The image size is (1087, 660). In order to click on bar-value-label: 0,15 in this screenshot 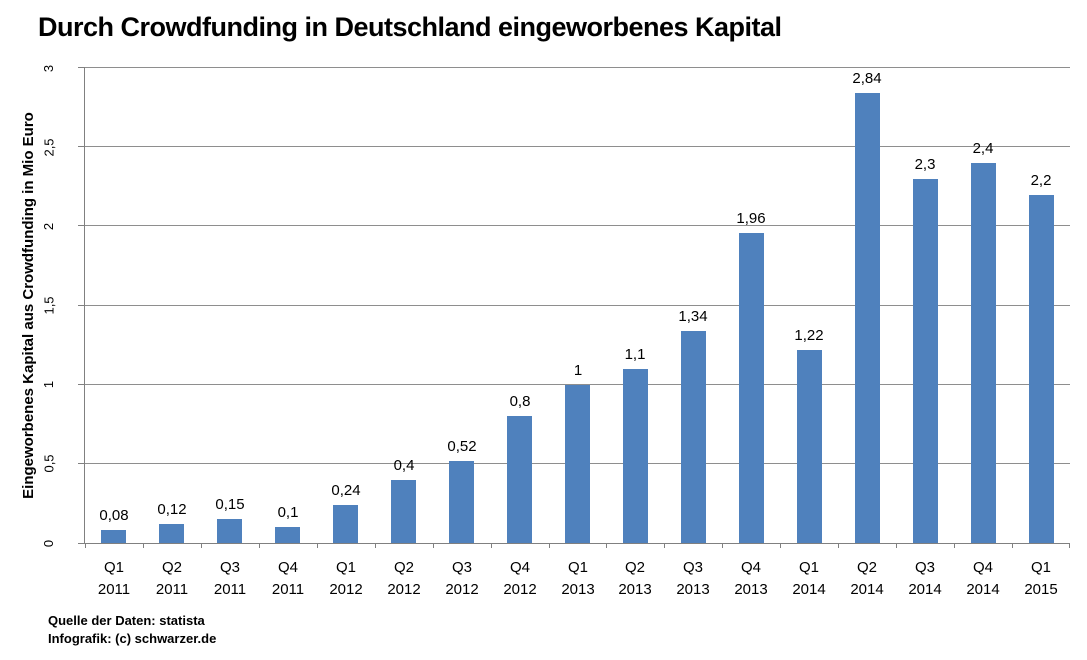, I will do `click(230, 504)`.